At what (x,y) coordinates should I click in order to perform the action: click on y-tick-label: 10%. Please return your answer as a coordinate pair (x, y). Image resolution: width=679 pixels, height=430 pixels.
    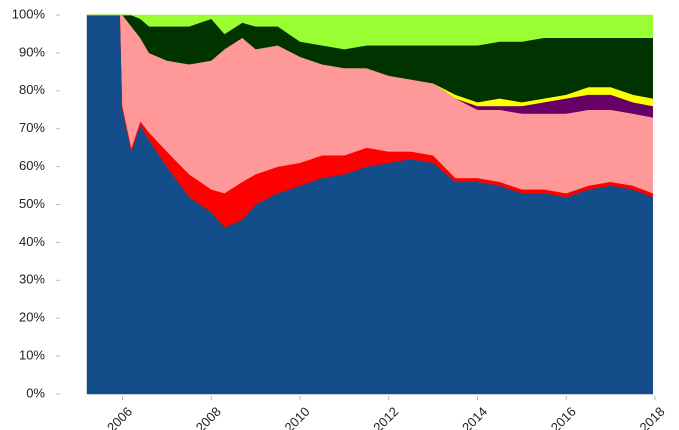
    Looking at the image, I should click on (32, 355).